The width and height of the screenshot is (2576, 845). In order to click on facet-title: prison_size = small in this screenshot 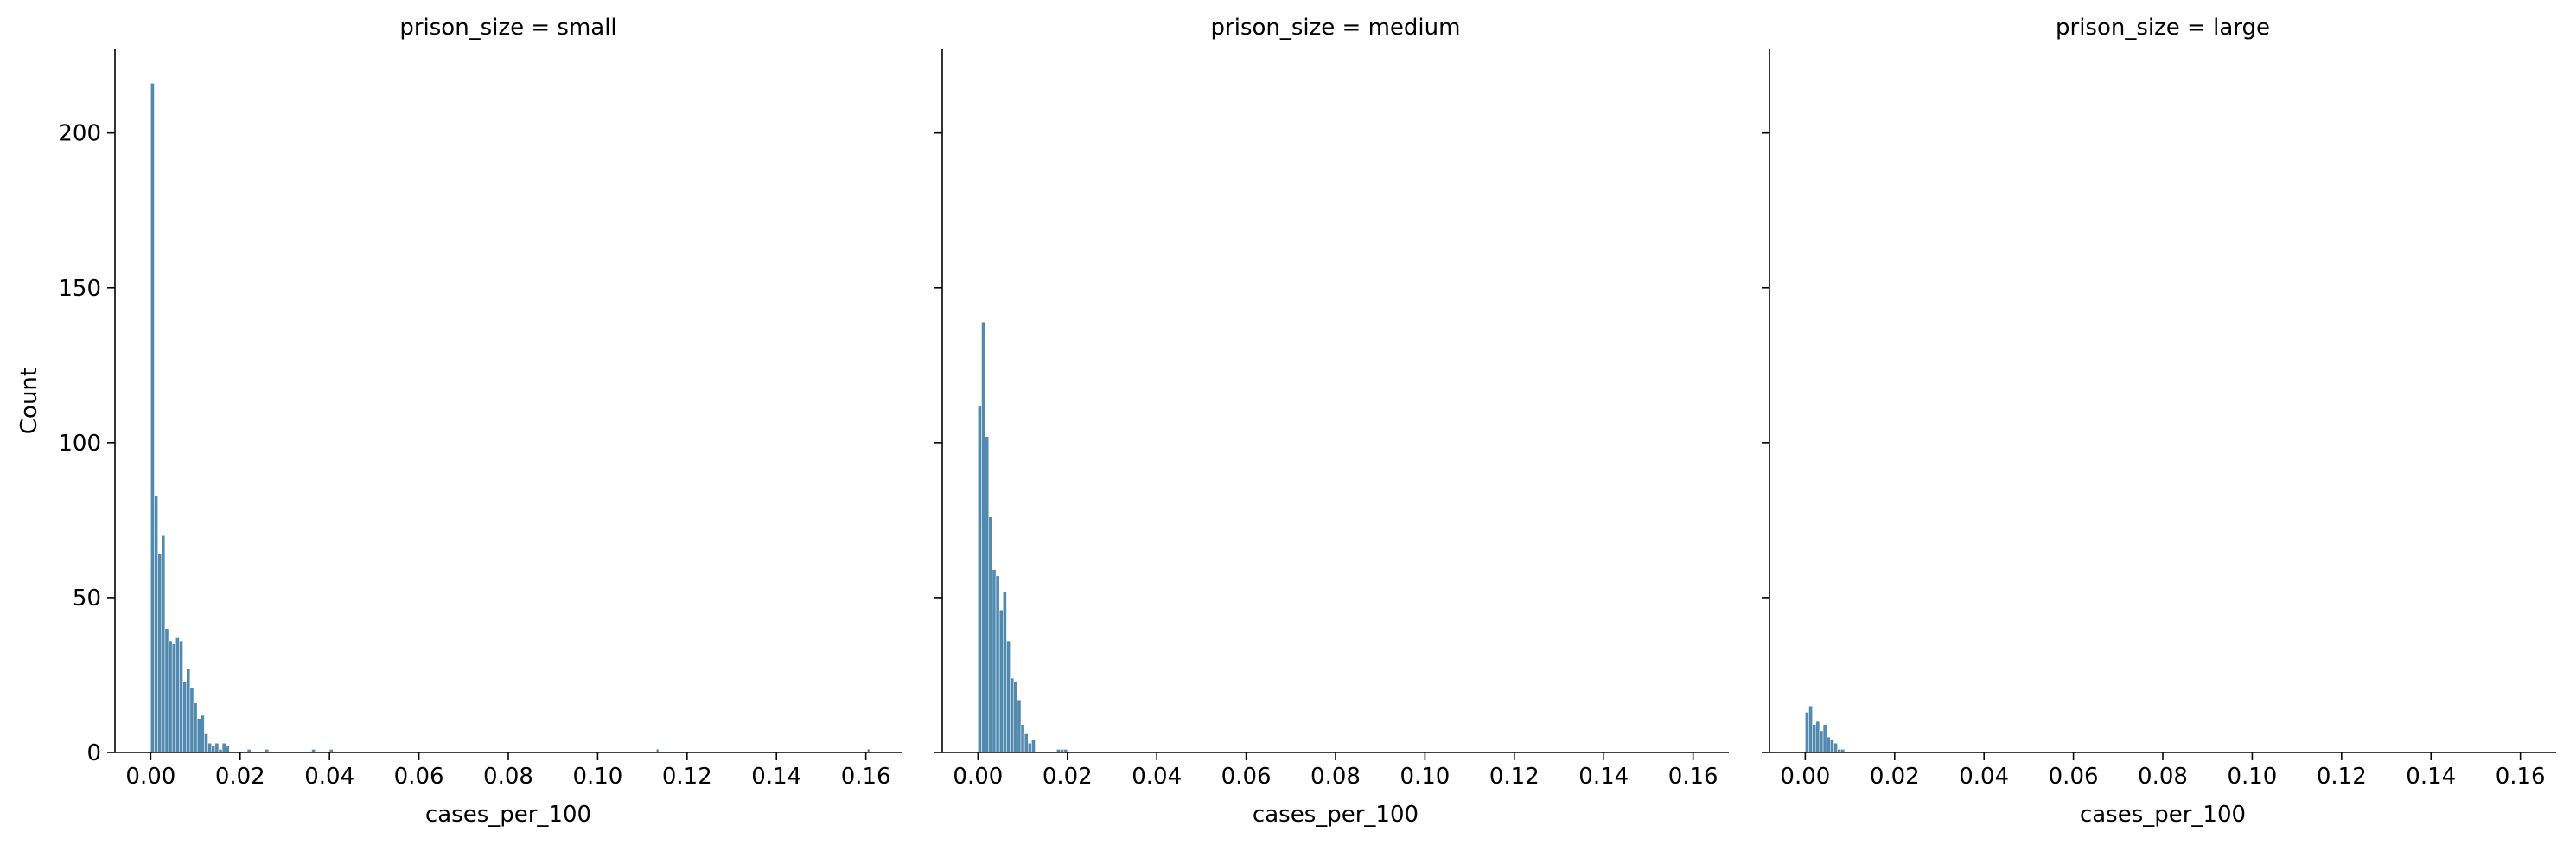, I will do `click(507, 28)`.